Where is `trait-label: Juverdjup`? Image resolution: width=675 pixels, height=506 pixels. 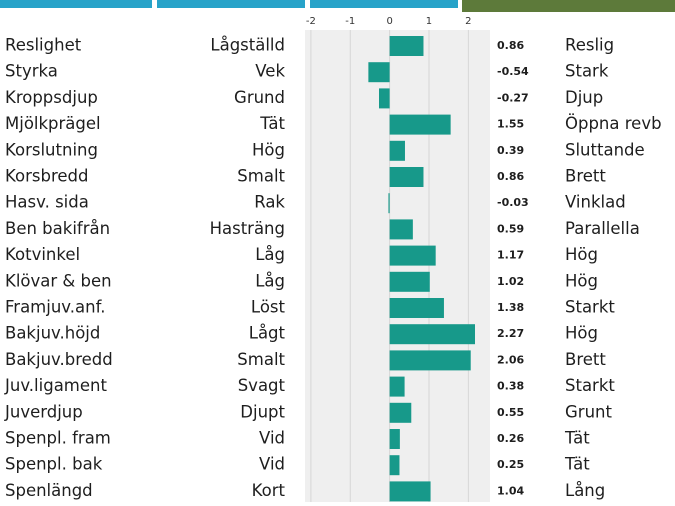 trait-label: Juverdjup is located at coordinates (43, 411).